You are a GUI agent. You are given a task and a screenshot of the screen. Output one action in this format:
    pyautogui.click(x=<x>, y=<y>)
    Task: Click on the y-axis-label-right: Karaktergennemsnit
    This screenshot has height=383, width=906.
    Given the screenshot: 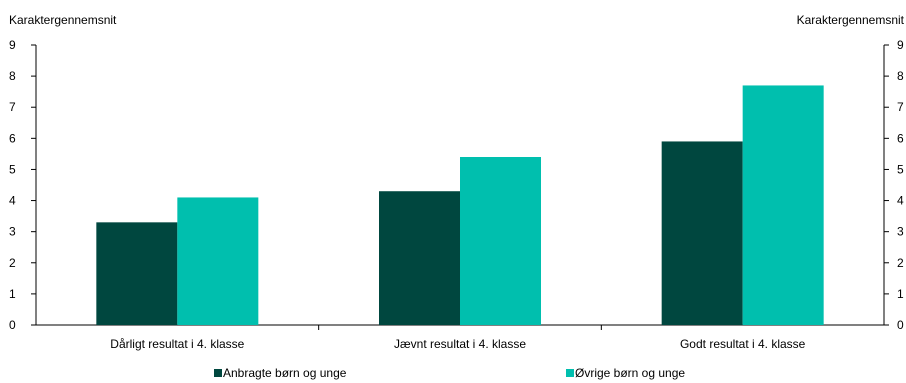 What is the action you would take?
    pyautogui.click(x=851, y=20)
    